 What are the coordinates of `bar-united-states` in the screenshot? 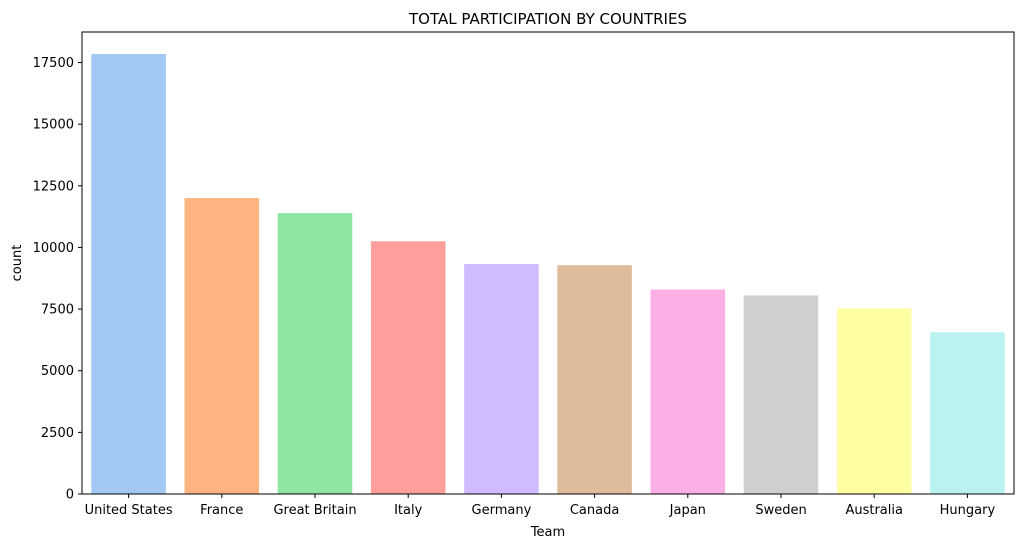 It's located at (128, 273).